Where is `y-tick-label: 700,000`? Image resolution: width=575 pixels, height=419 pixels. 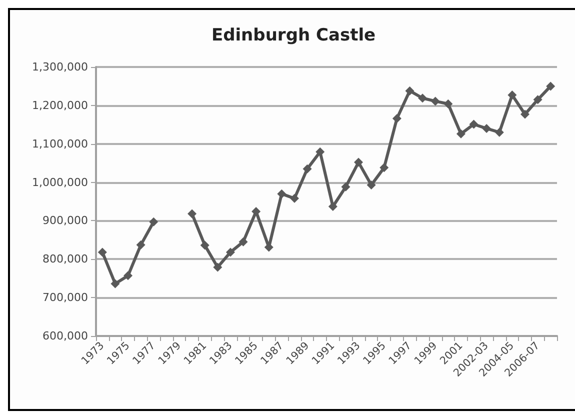 y-tick-label: 700,000 is located at coordinates (65, 297).